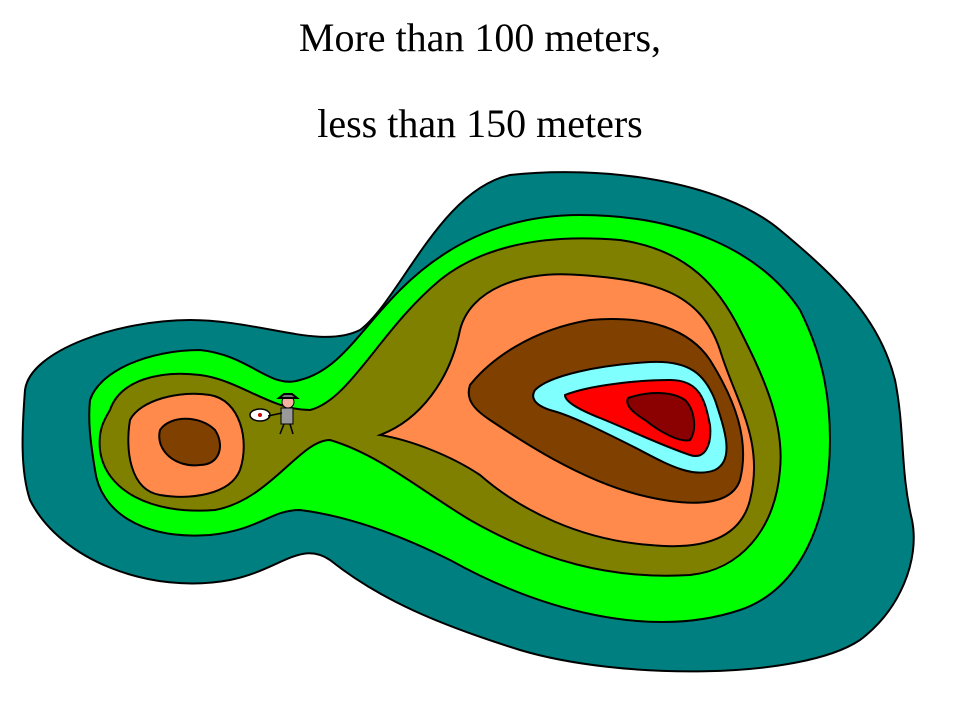 The image size is (960, 720). Describe the element at coordinates (189, 442) in the screenshot. I see `contour-brown` at that location.